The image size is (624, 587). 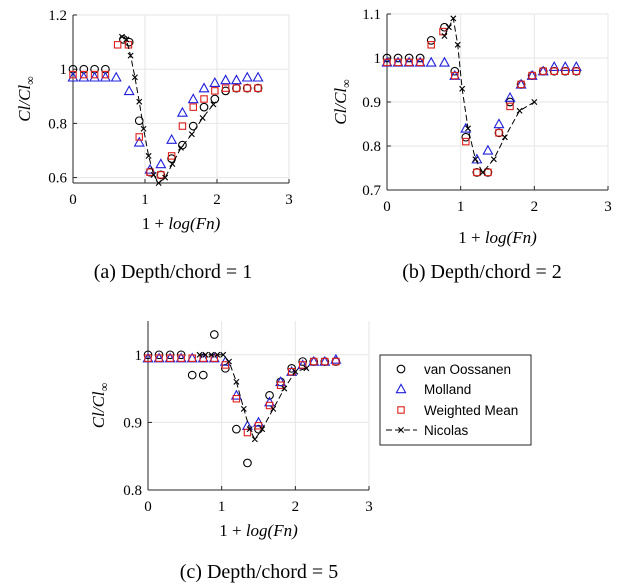 I want to click on subplot-caption: (b) Depth/chord = 2, so click(x=482, y=272).